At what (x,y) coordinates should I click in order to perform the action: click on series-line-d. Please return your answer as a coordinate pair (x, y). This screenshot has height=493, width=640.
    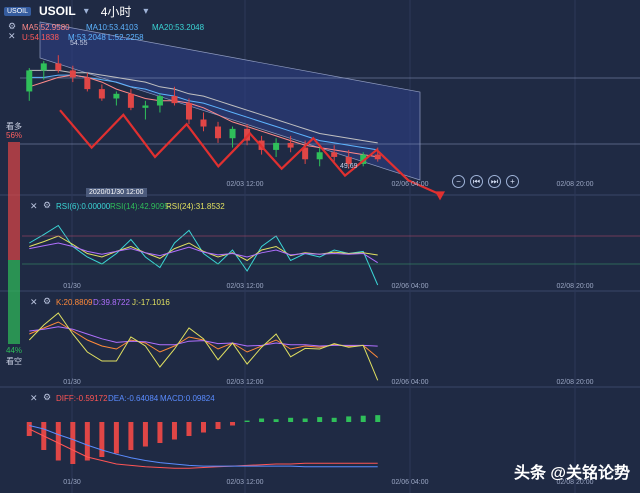
    Looking at the image, I should click on (203, 336).